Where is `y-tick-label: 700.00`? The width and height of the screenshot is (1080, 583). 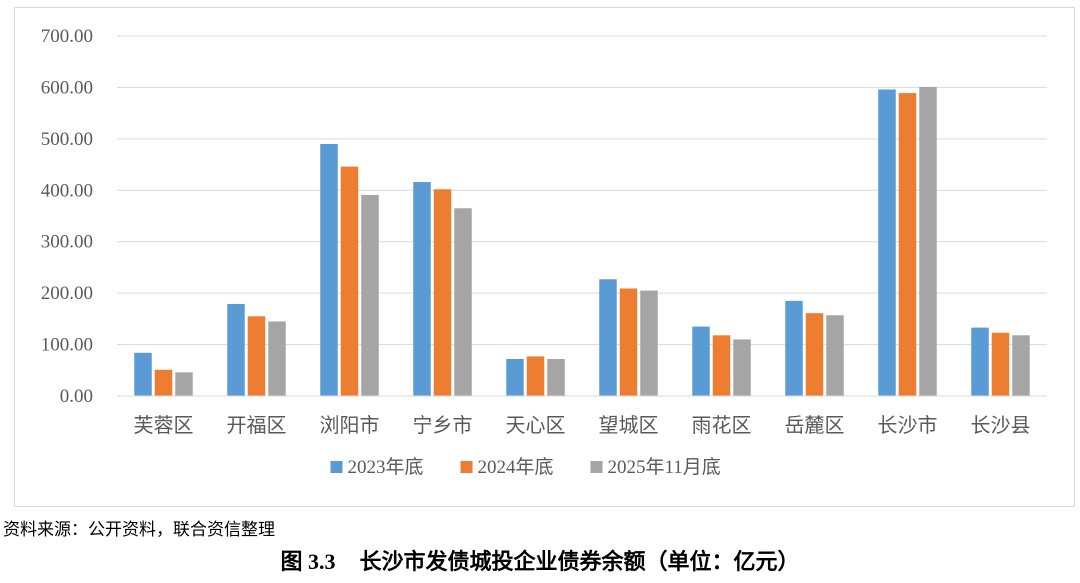
y-tick-label: 700.00 is located at coordinates (67, 36).